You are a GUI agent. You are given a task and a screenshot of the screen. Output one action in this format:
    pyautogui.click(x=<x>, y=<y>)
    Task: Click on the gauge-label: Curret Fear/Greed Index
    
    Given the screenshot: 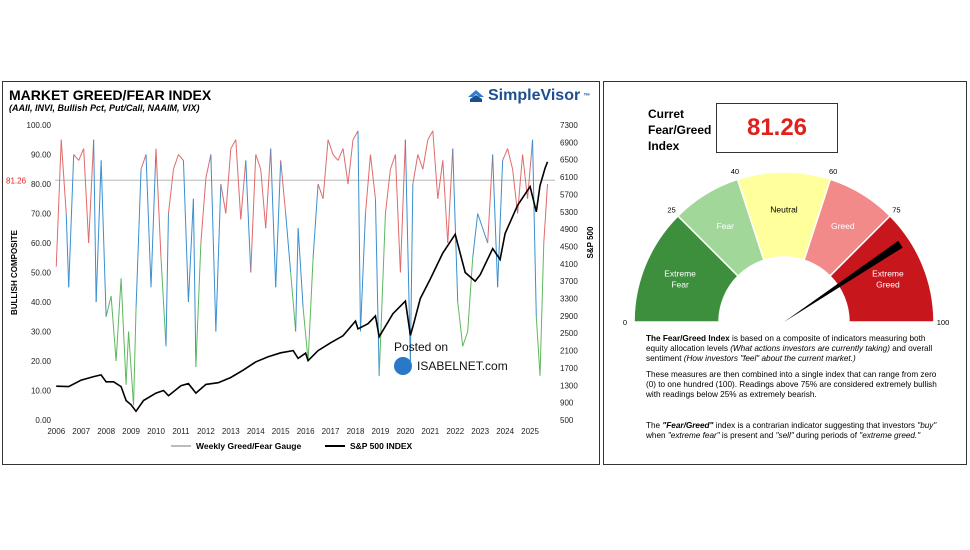 What is the action you would take?
    pyautogui.click(x=679, y=130)
    